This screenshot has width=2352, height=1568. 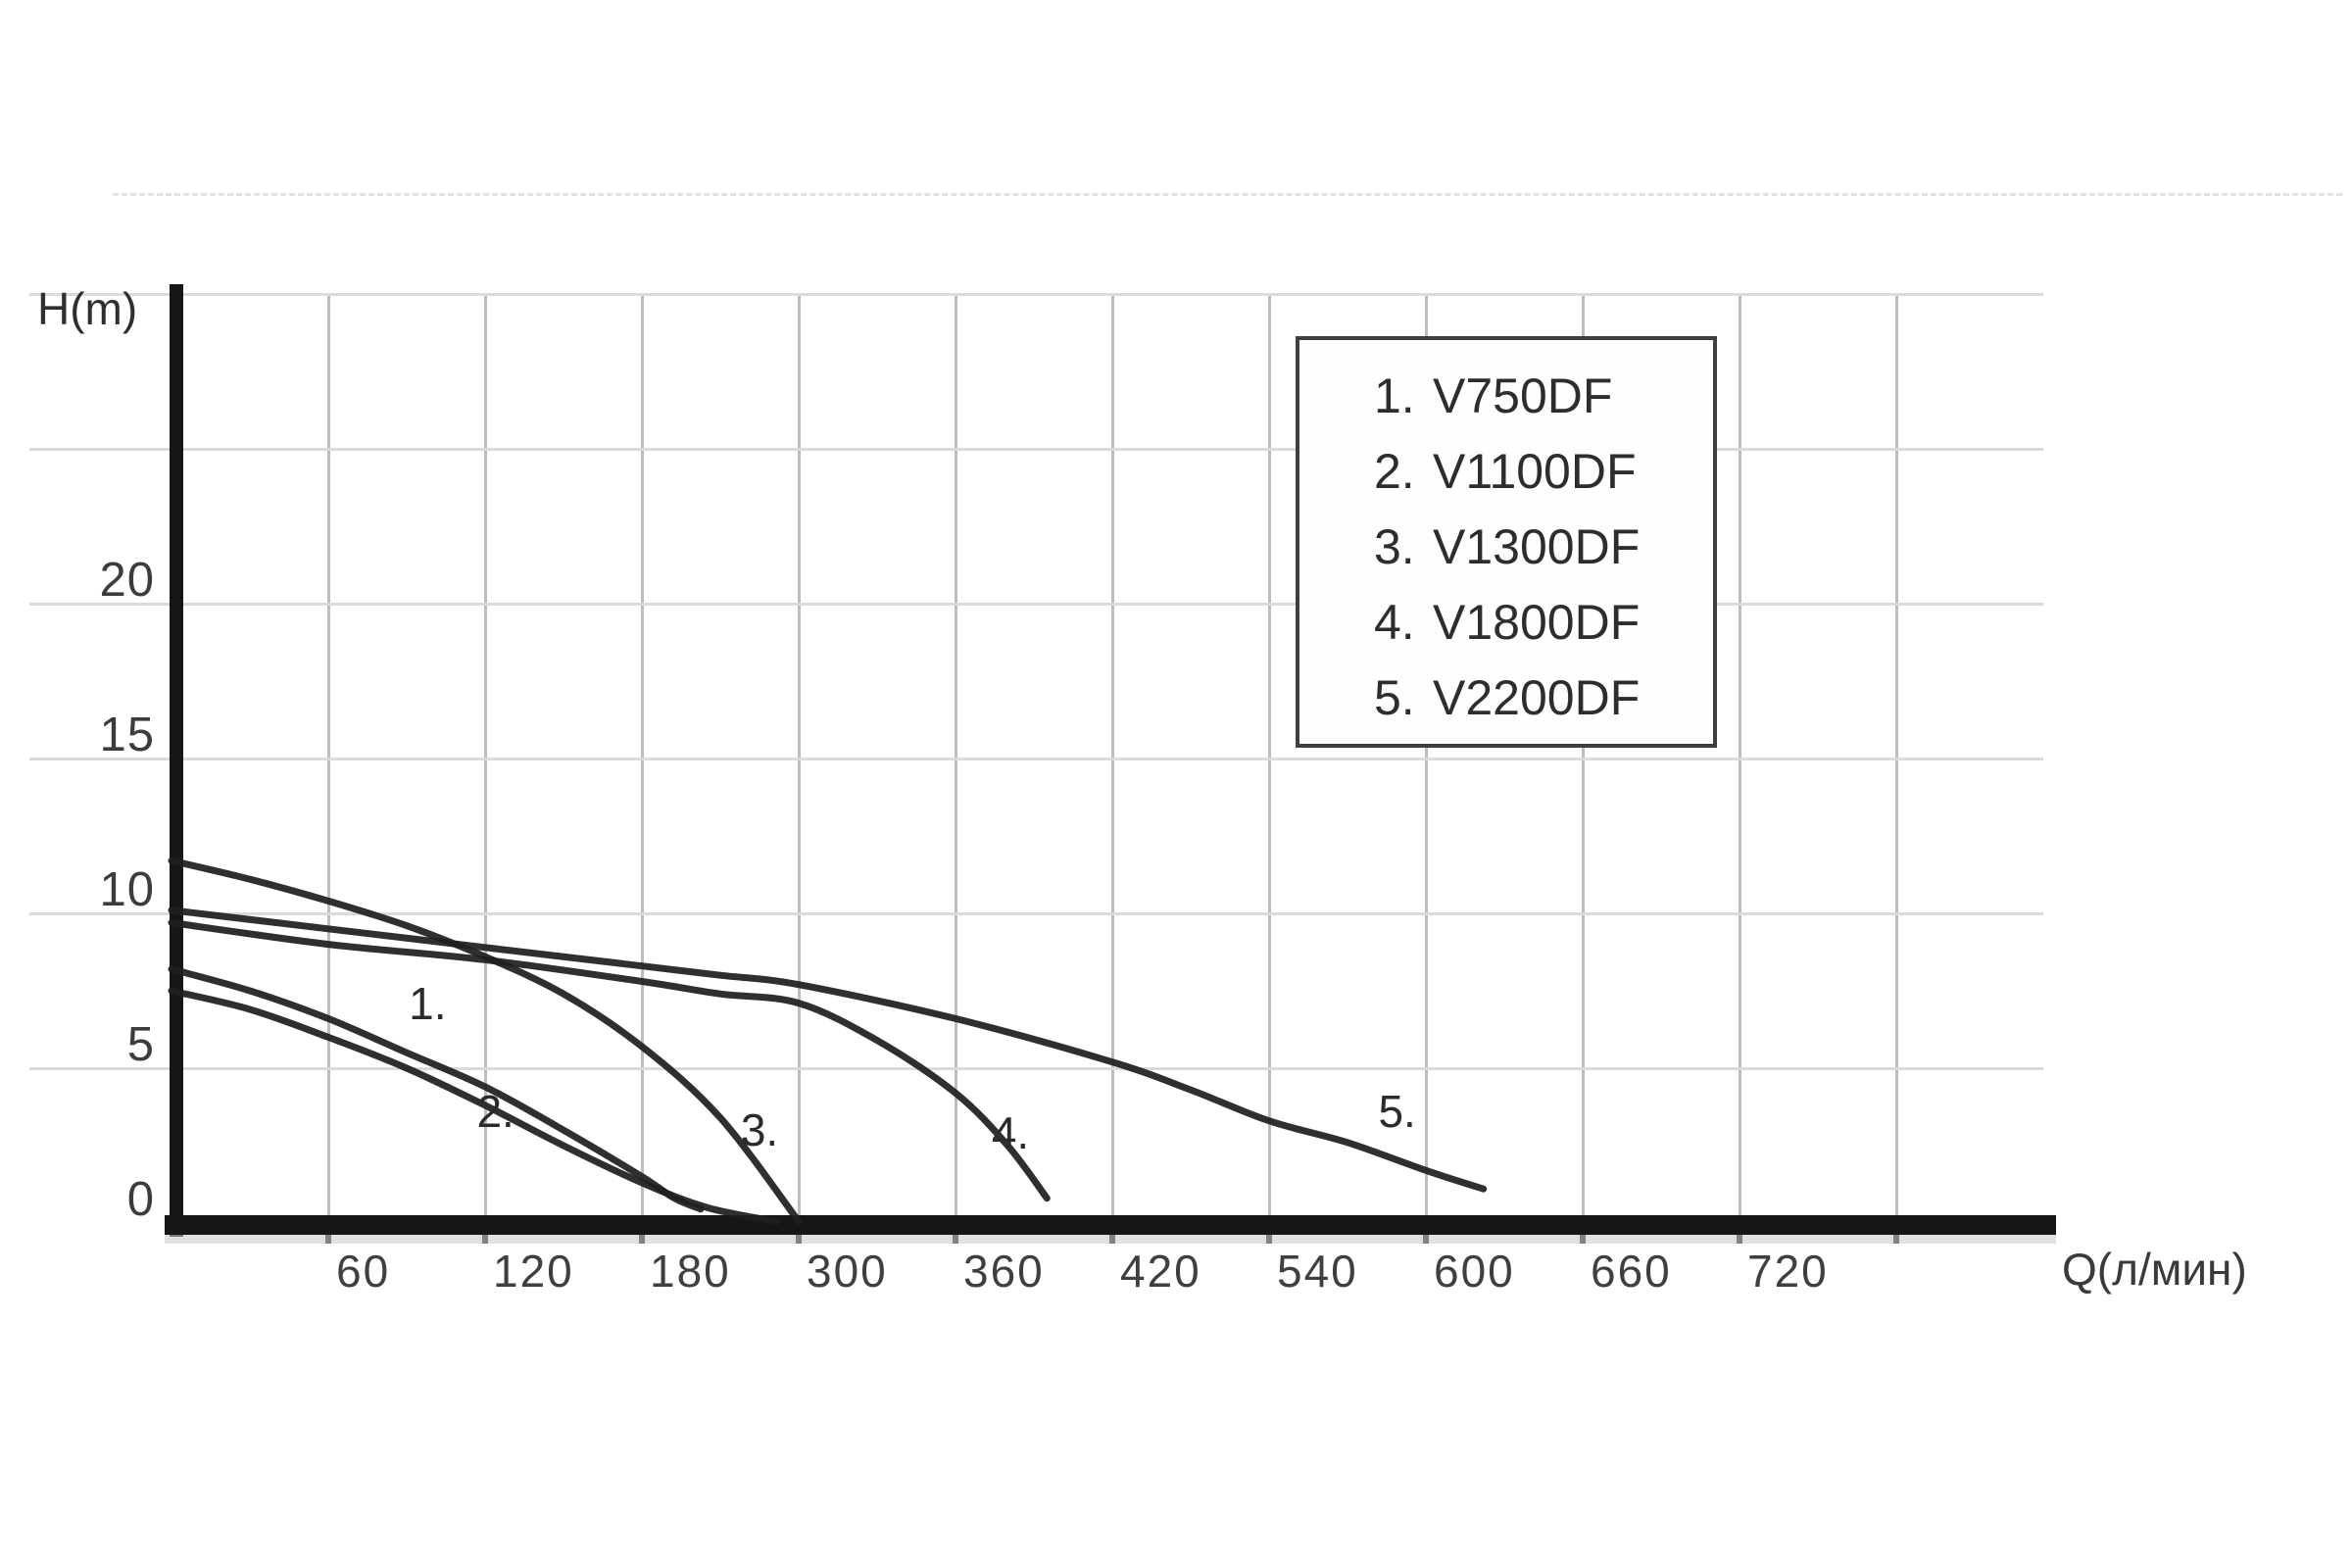 I want to click on legend-item-v1100df: 2. V1100DF, so click(x=1543, y=480).